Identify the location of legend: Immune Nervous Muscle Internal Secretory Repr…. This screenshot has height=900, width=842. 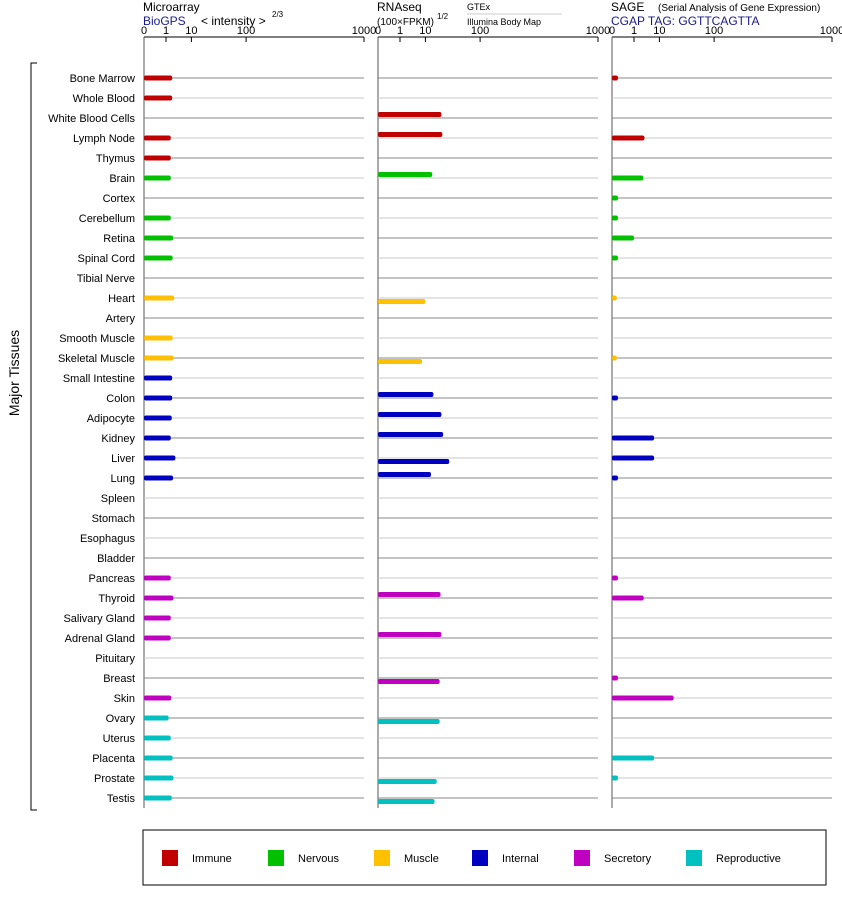
(471, 858).